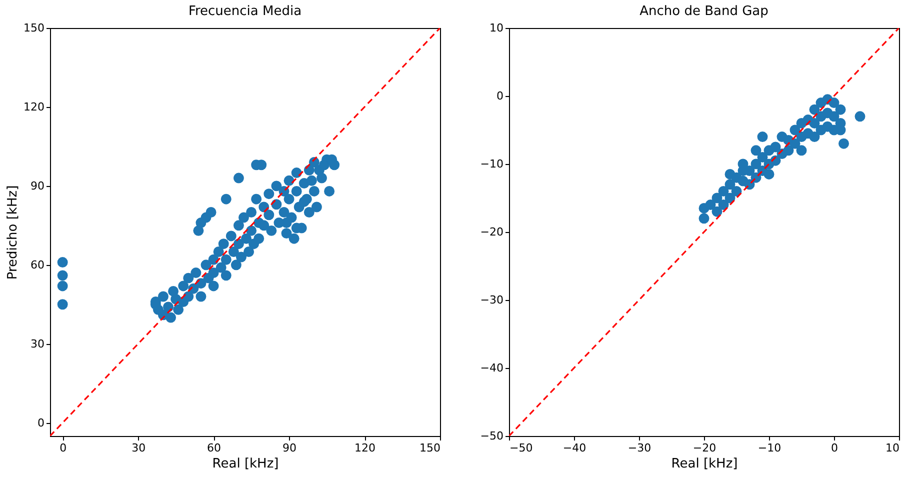 The height and width of the screenshot is (485, 904). I want to click on x-tick-label: −50, so click(521, 448).